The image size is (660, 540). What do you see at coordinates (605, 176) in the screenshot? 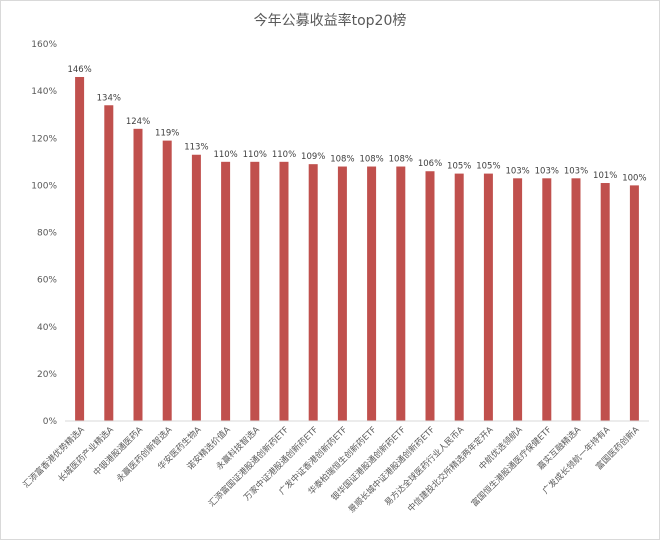
I see `data-label: 101%` at bounding box center [605, 176].